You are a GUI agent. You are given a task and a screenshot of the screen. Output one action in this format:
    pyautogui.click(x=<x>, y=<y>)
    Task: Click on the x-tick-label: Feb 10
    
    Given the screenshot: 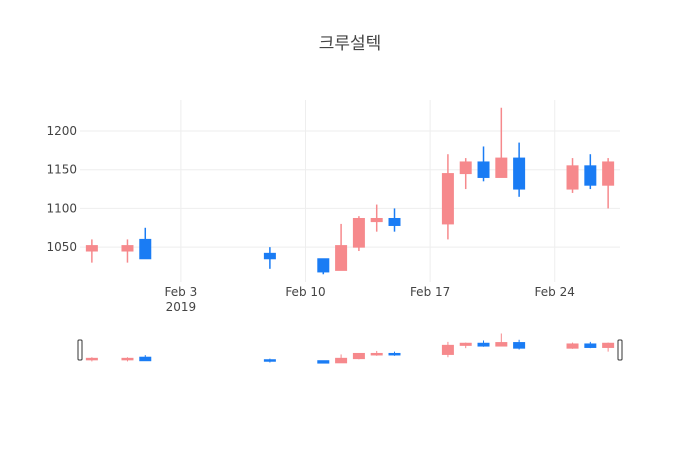 What is the action you would take?
    pyautogui.click(x=305, y=292)
    